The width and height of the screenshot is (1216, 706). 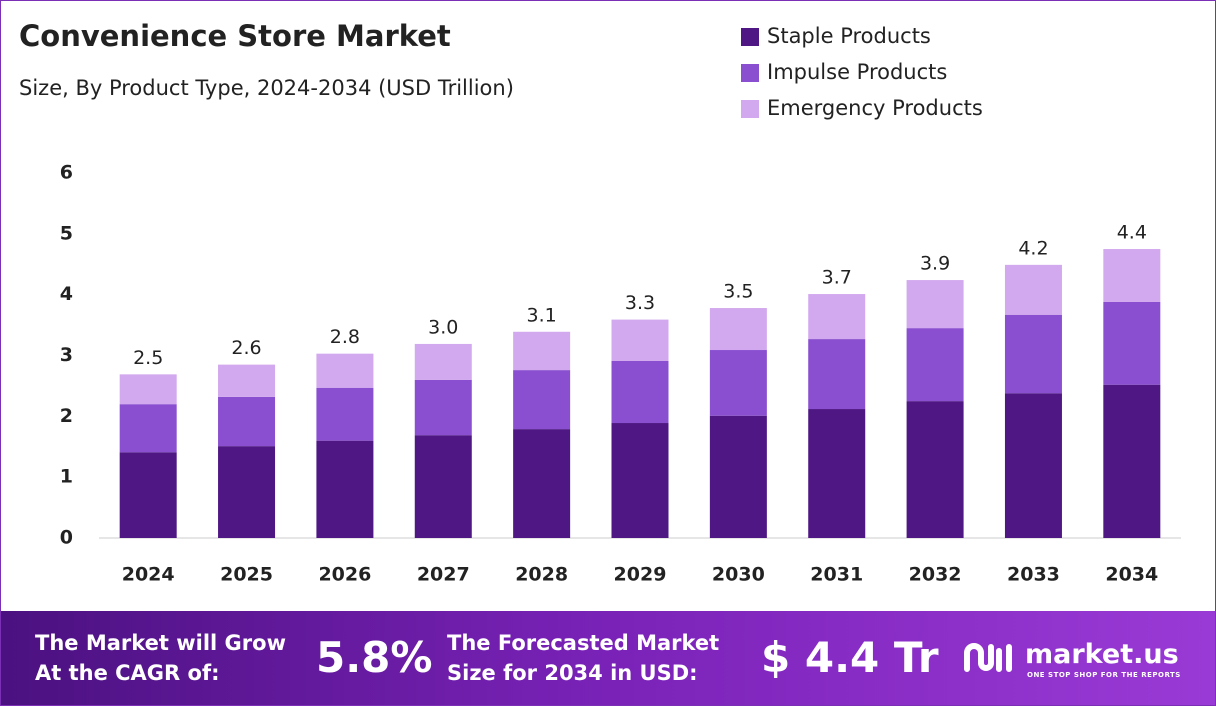 What do you see at coordinates (345, 337) in the screenshot?
I see `total-label: 2.8` at bounding box center [345, 337].